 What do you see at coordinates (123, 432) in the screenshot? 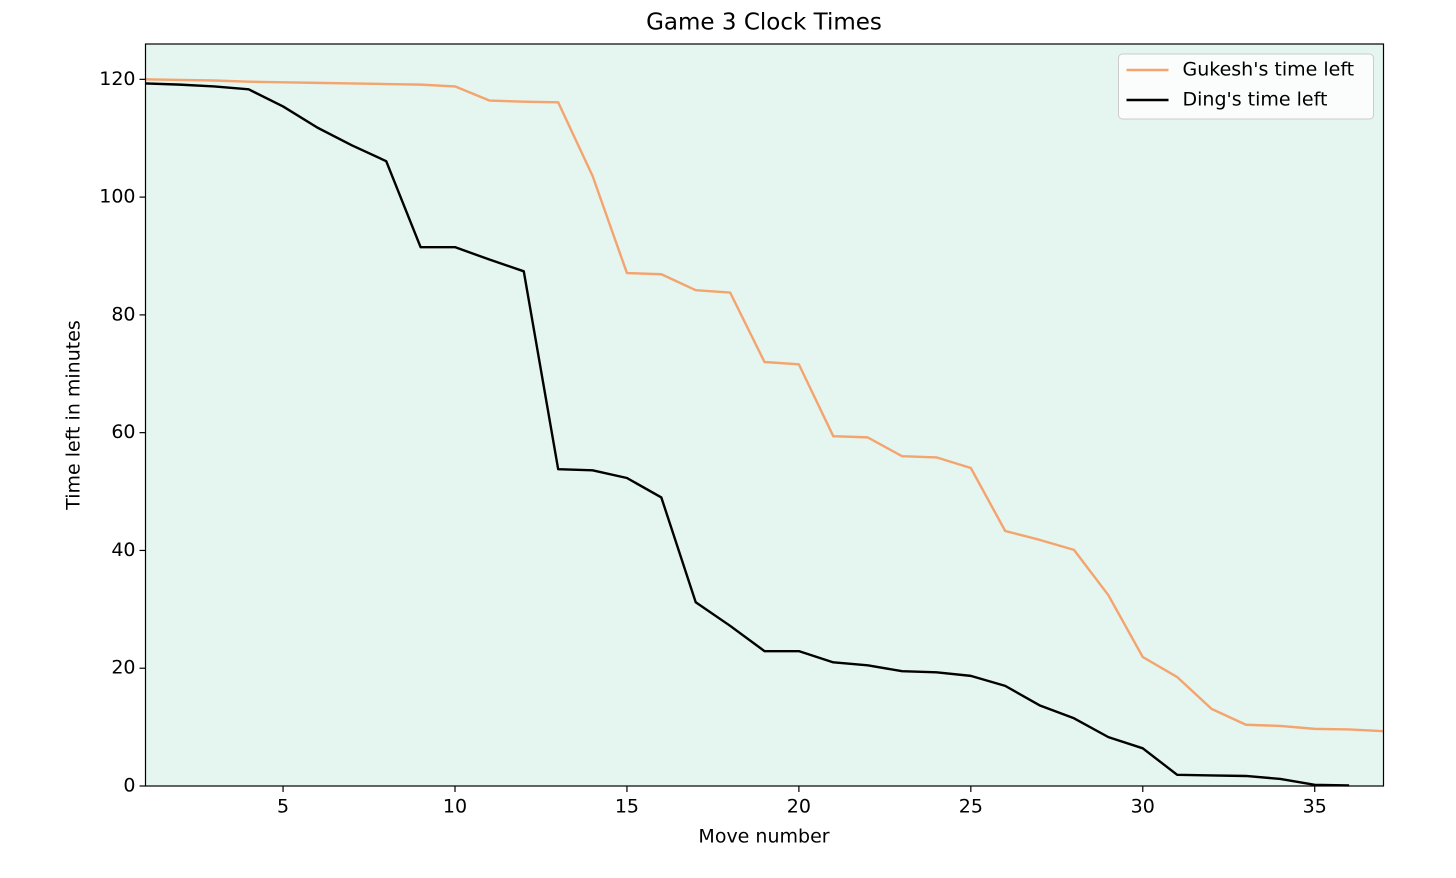
I see `y-tick-label: 60` at bounding box center [123, 432].